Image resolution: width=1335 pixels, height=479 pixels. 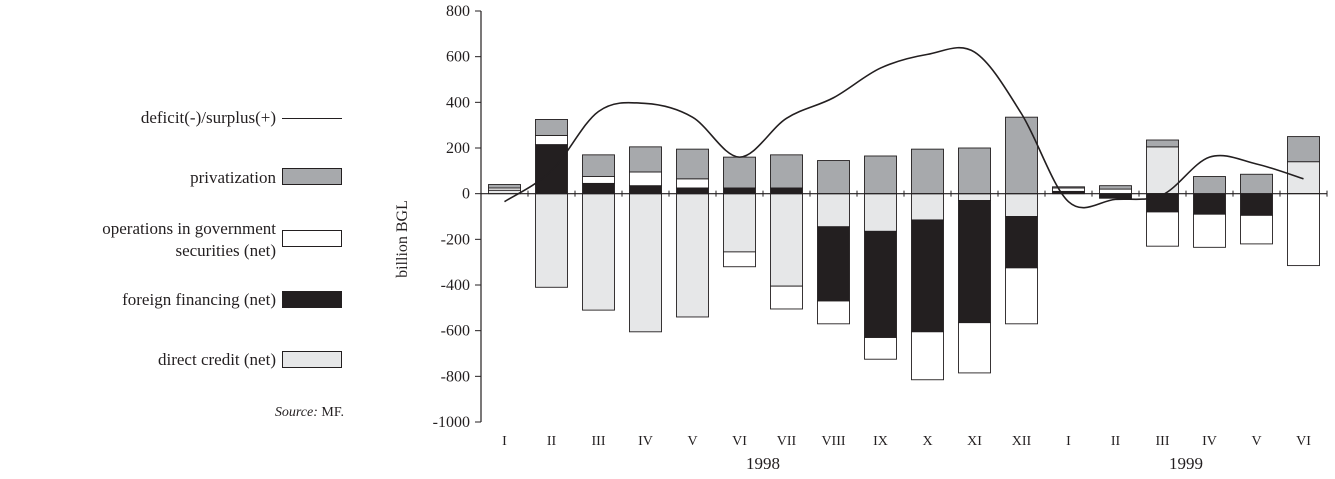 I want to click on y-tick-label: 0, so click(x=466, y=194).